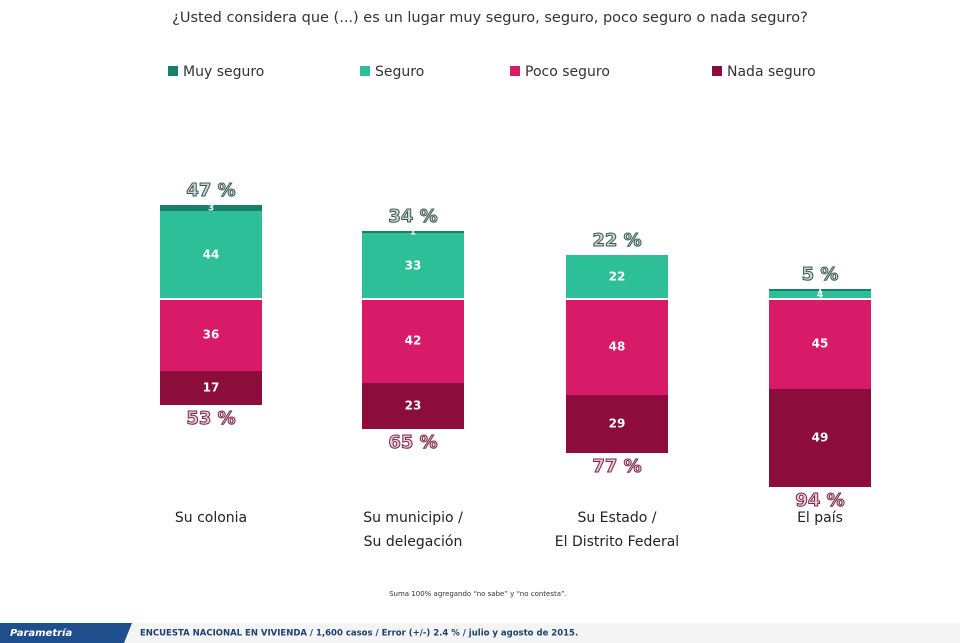 The width and height of the screenshot is (960, 643). I want to click on legend-label: Seguro, so click(399, 72).